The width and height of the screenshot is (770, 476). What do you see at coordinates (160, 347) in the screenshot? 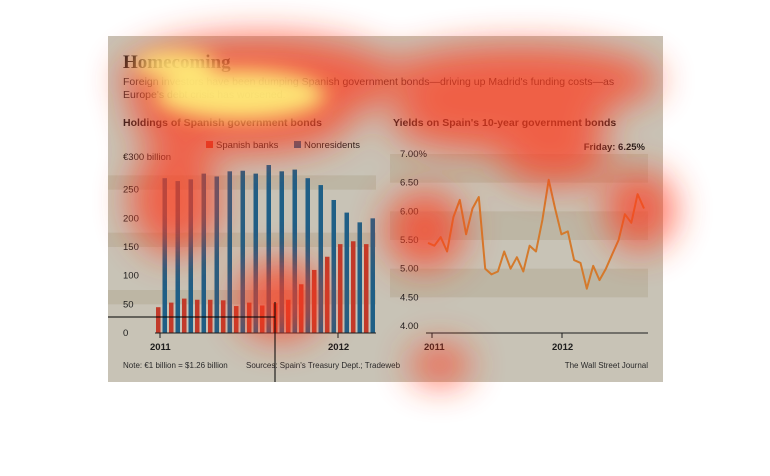
I see `holdings-x-label-2011: 2011` at bounding box center [160, 347].